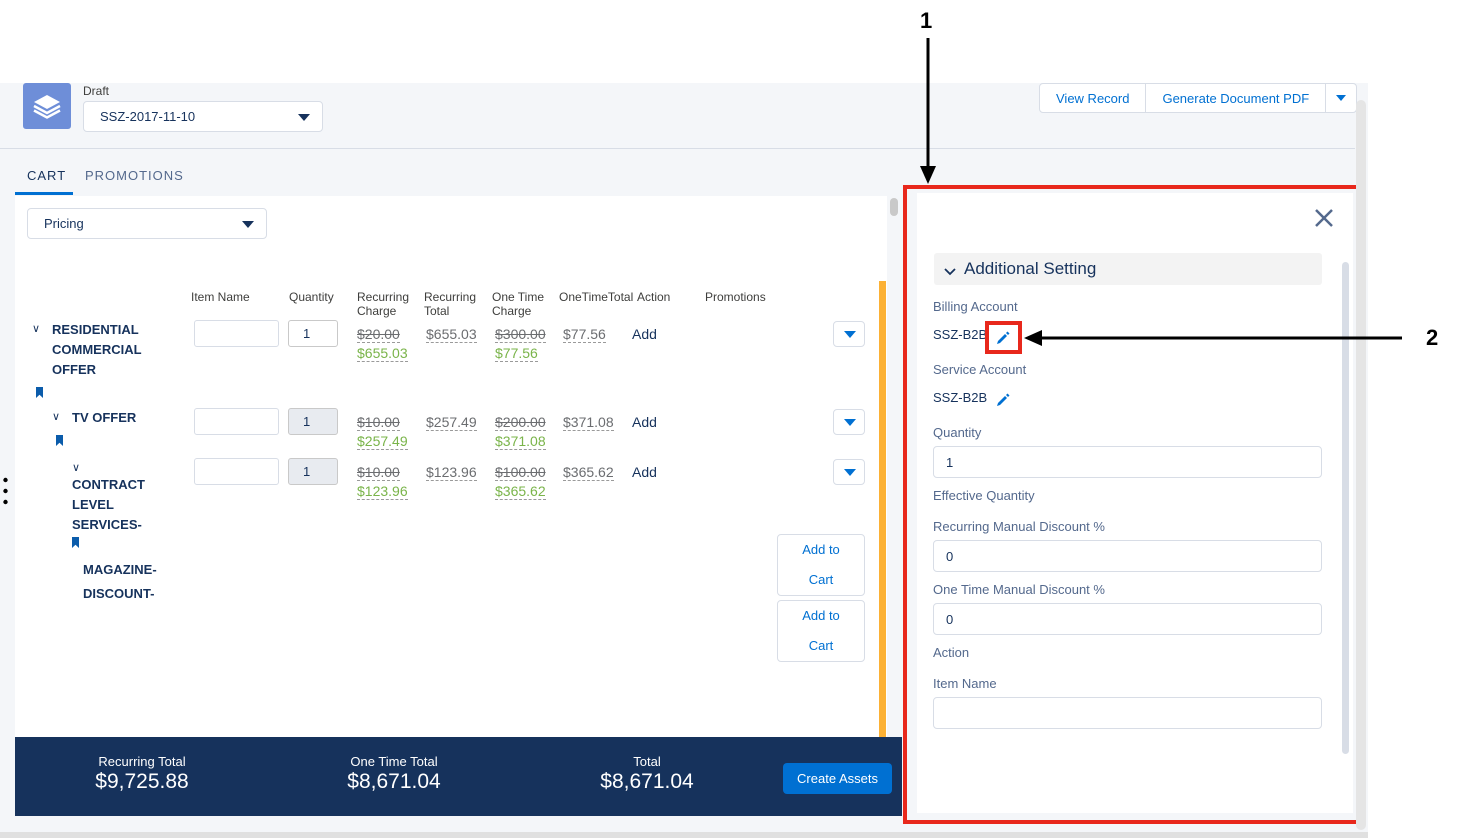 The width and height of the screenshot is (1471, 838). I want to click on quote-select-value: SSZ-2017-11-10, so click(148, 116).